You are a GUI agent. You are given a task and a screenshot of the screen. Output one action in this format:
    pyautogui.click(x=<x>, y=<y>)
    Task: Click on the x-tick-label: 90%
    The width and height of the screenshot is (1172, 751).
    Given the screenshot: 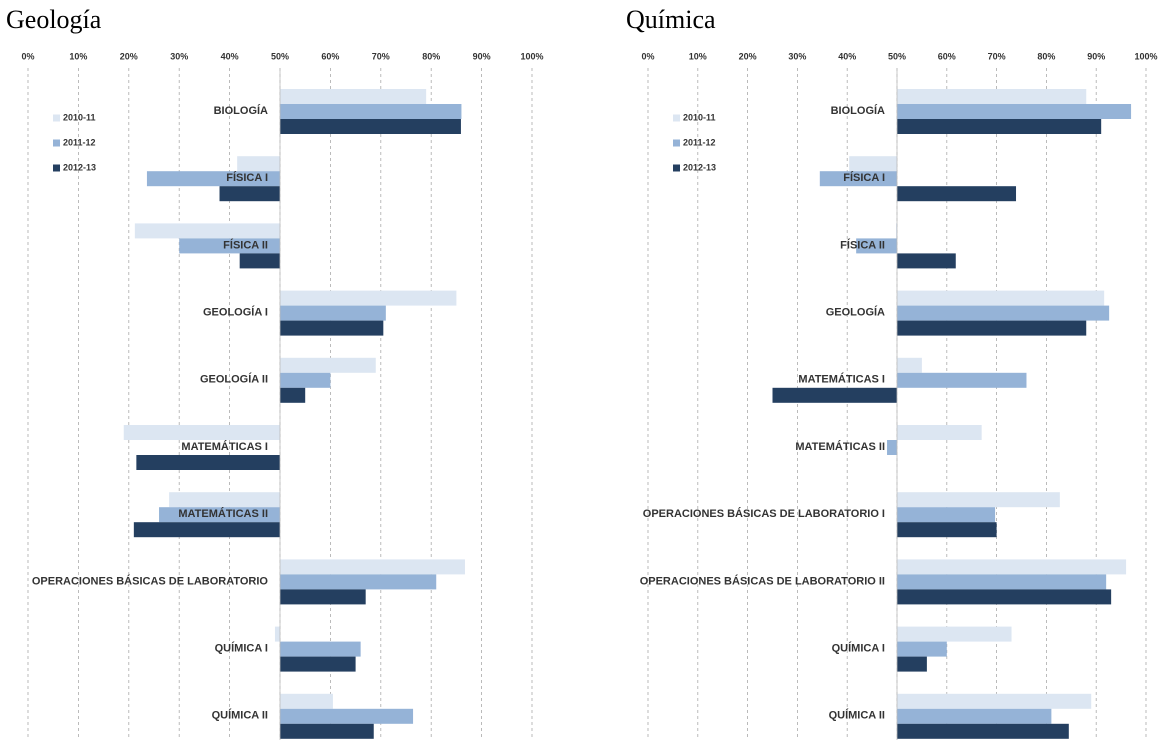 What is the action you would take?
    pyautogui.click(x=1096, y=56)
    